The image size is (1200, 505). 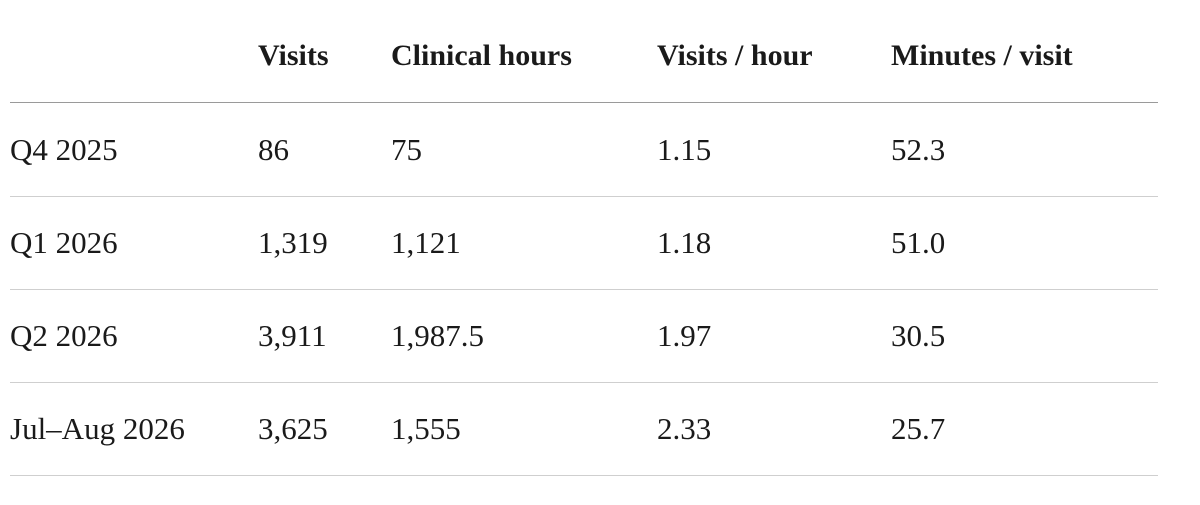 What do you see at coordinates (437, 335) in the screenshot?
I see `table-cell: 1,987.5` at bounding box center [437, 335].